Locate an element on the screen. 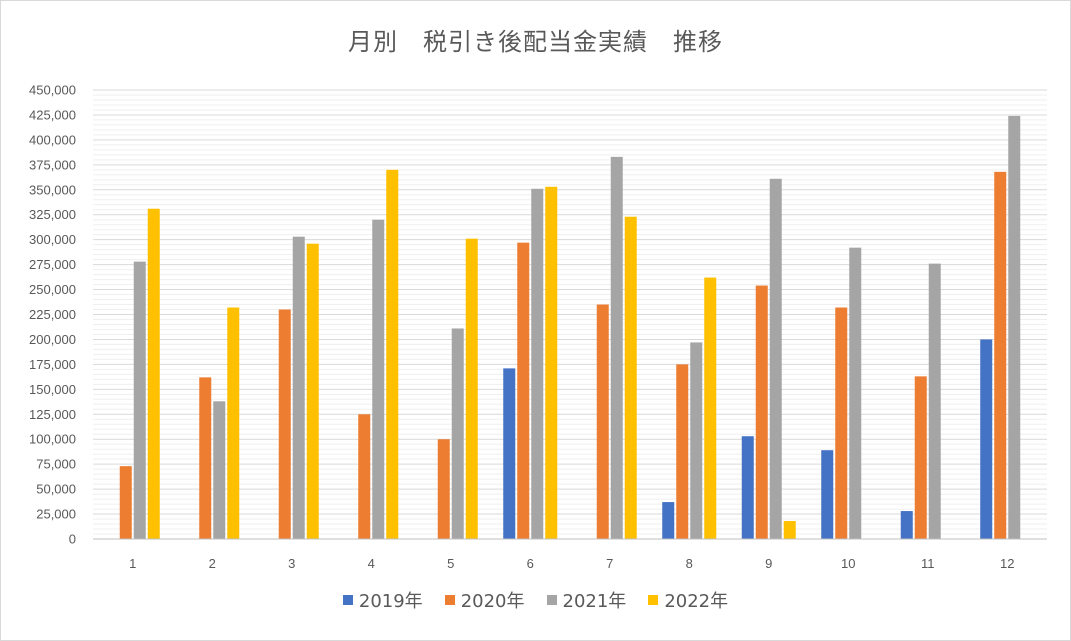 The height and width of the screenshot is (641, 1071). bar-2020年-8 is located at coordinates (682, 451).